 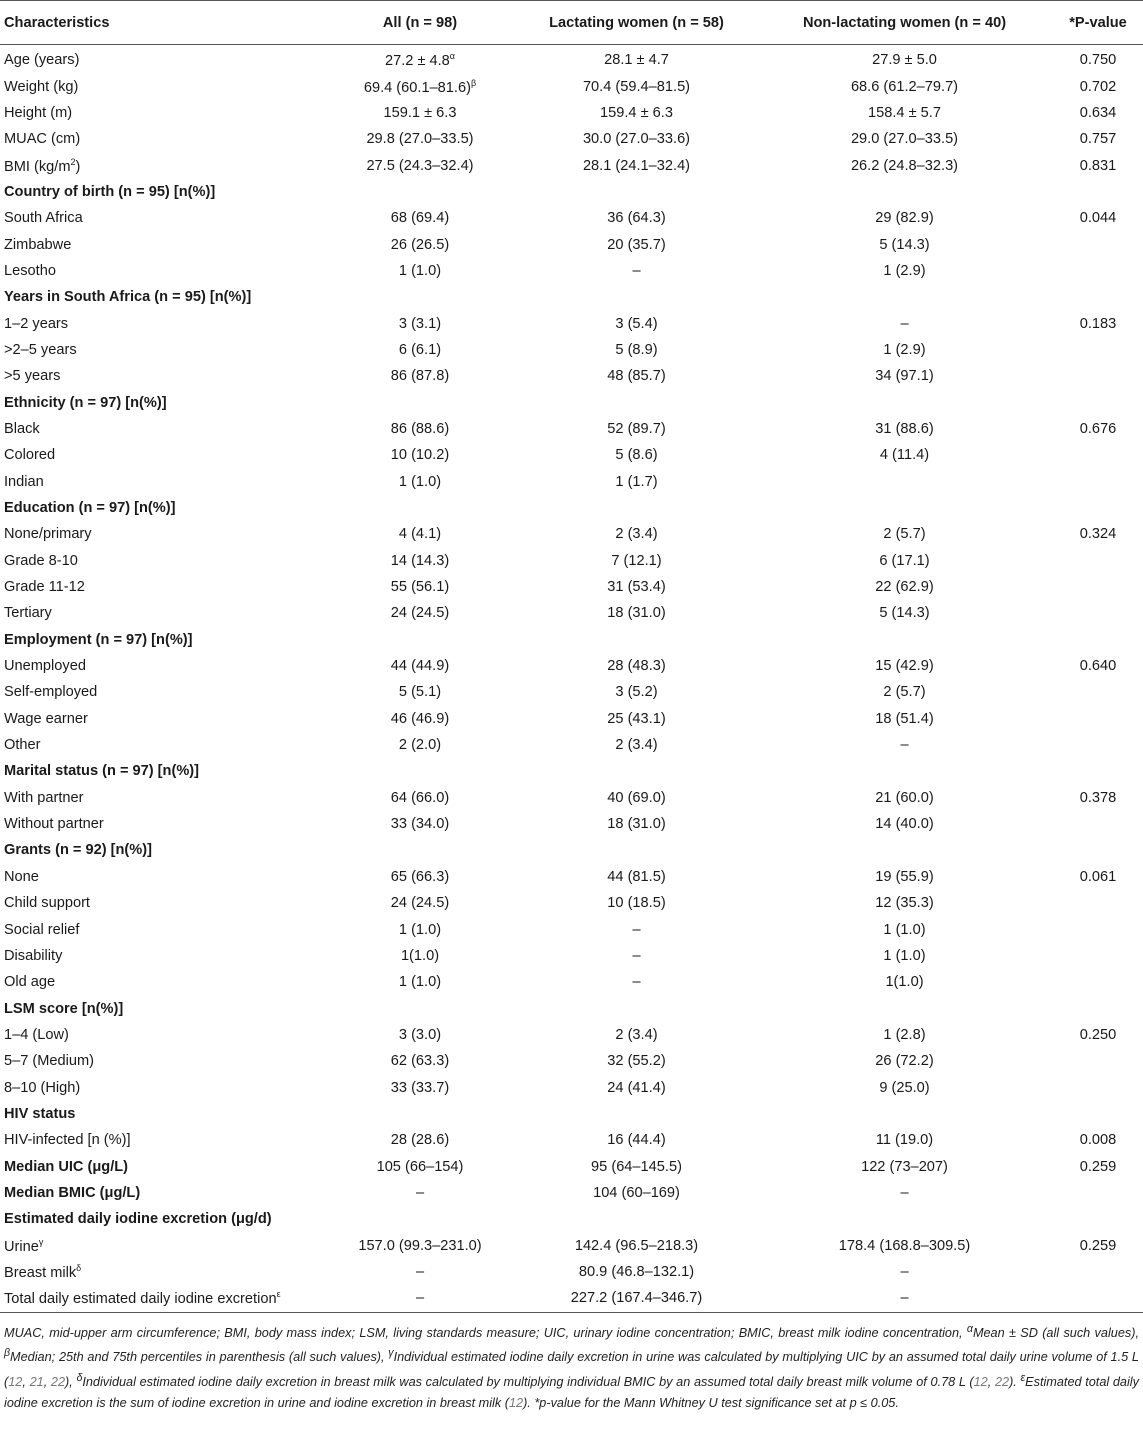 What do you see at coordinates (90, 508) in the screenshot?
I see `row-label-text: Education (n = 97) [n(%)]` at bounding box center [90, 508].